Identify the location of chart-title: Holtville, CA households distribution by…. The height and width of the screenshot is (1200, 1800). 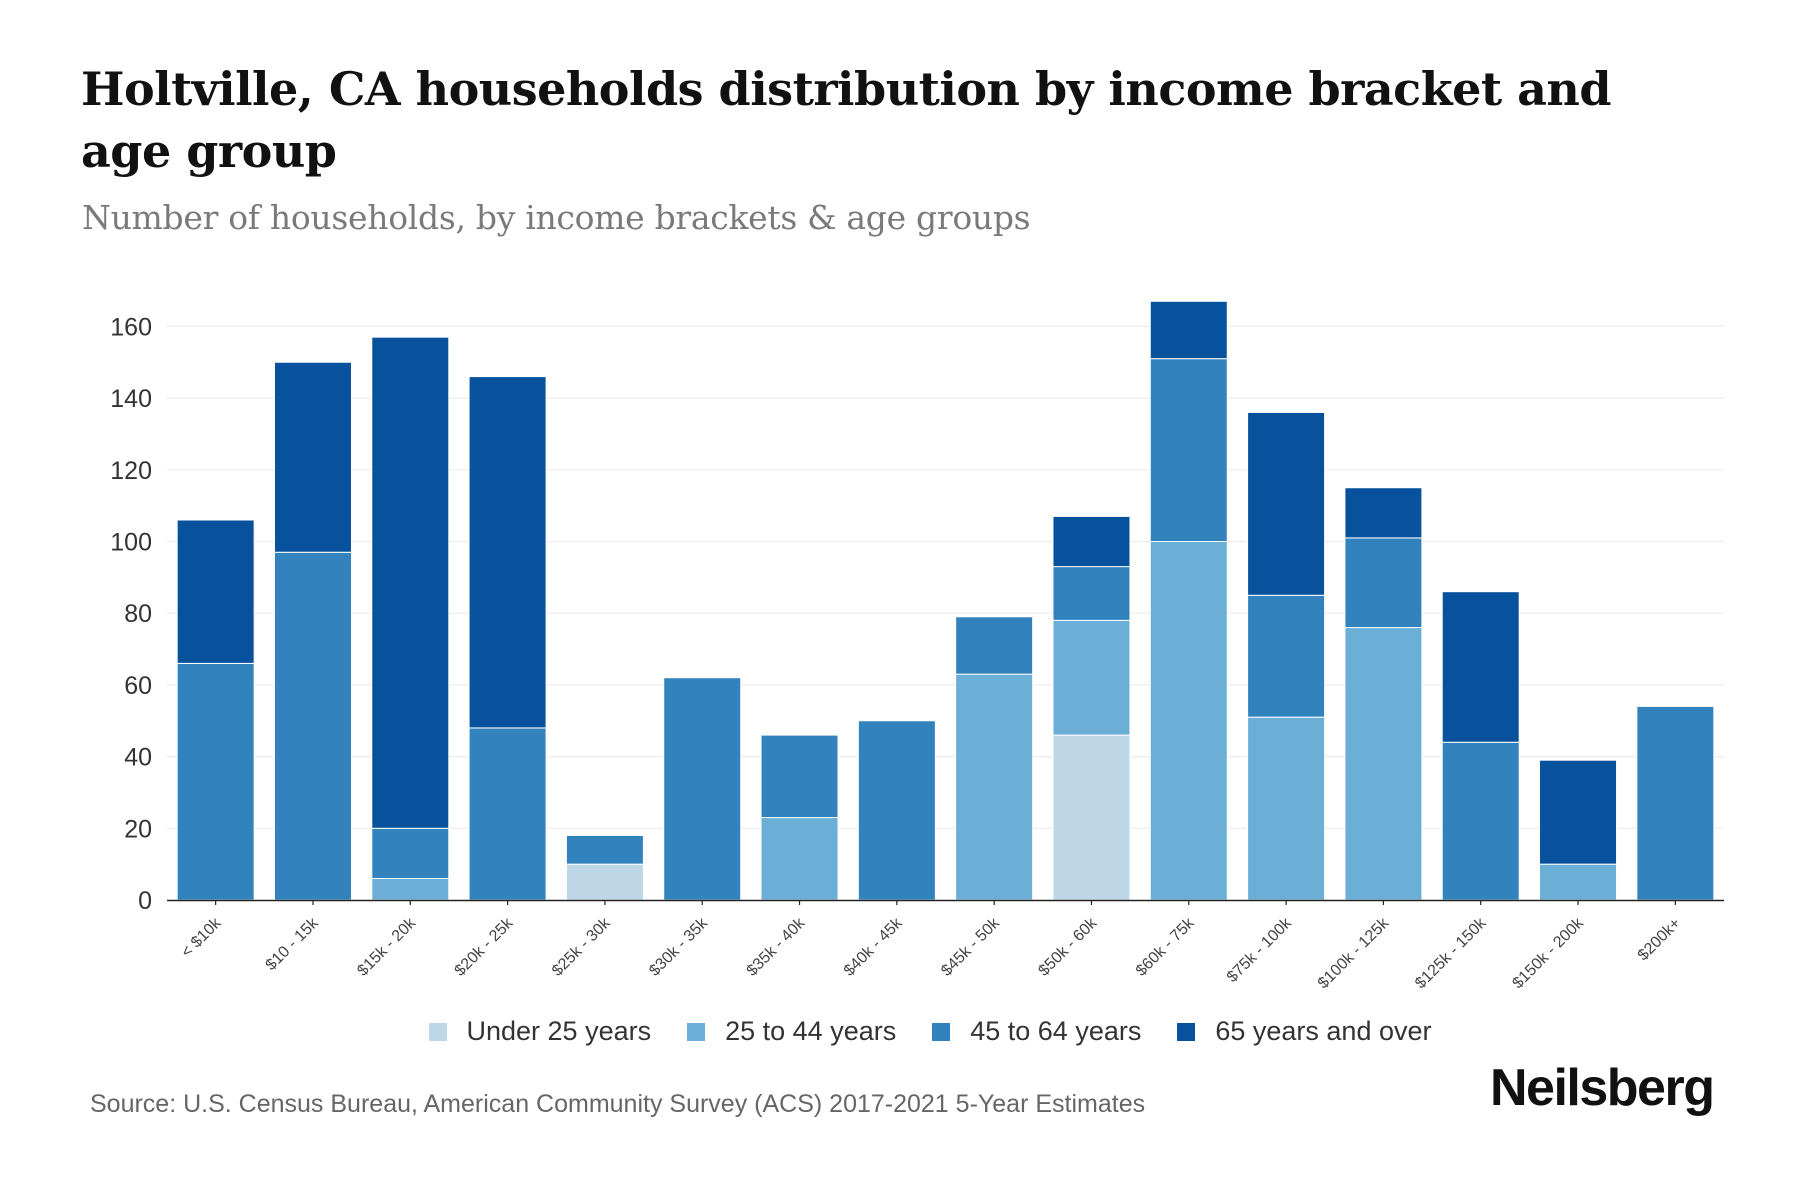
(846, 120).